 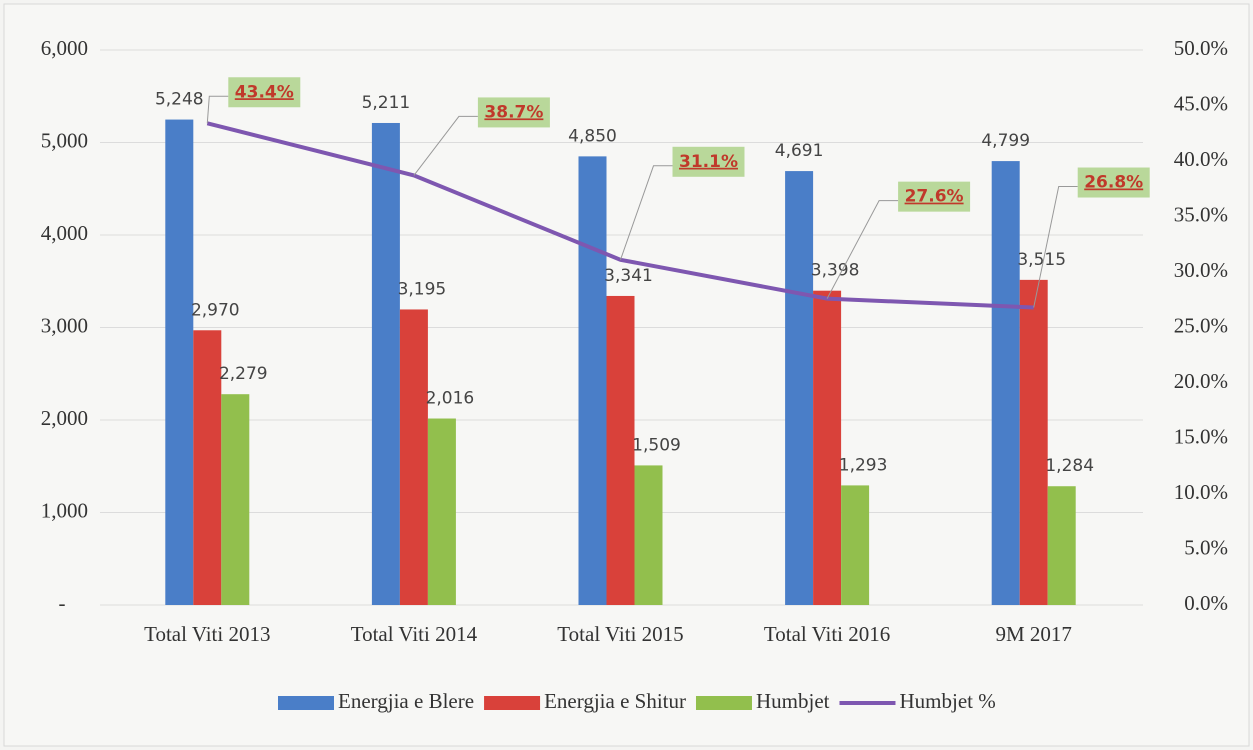 What do you see at coordinates (863, 465) in the screenshot?
I see `data-label: 1,293` at bounding box center [863, 465].